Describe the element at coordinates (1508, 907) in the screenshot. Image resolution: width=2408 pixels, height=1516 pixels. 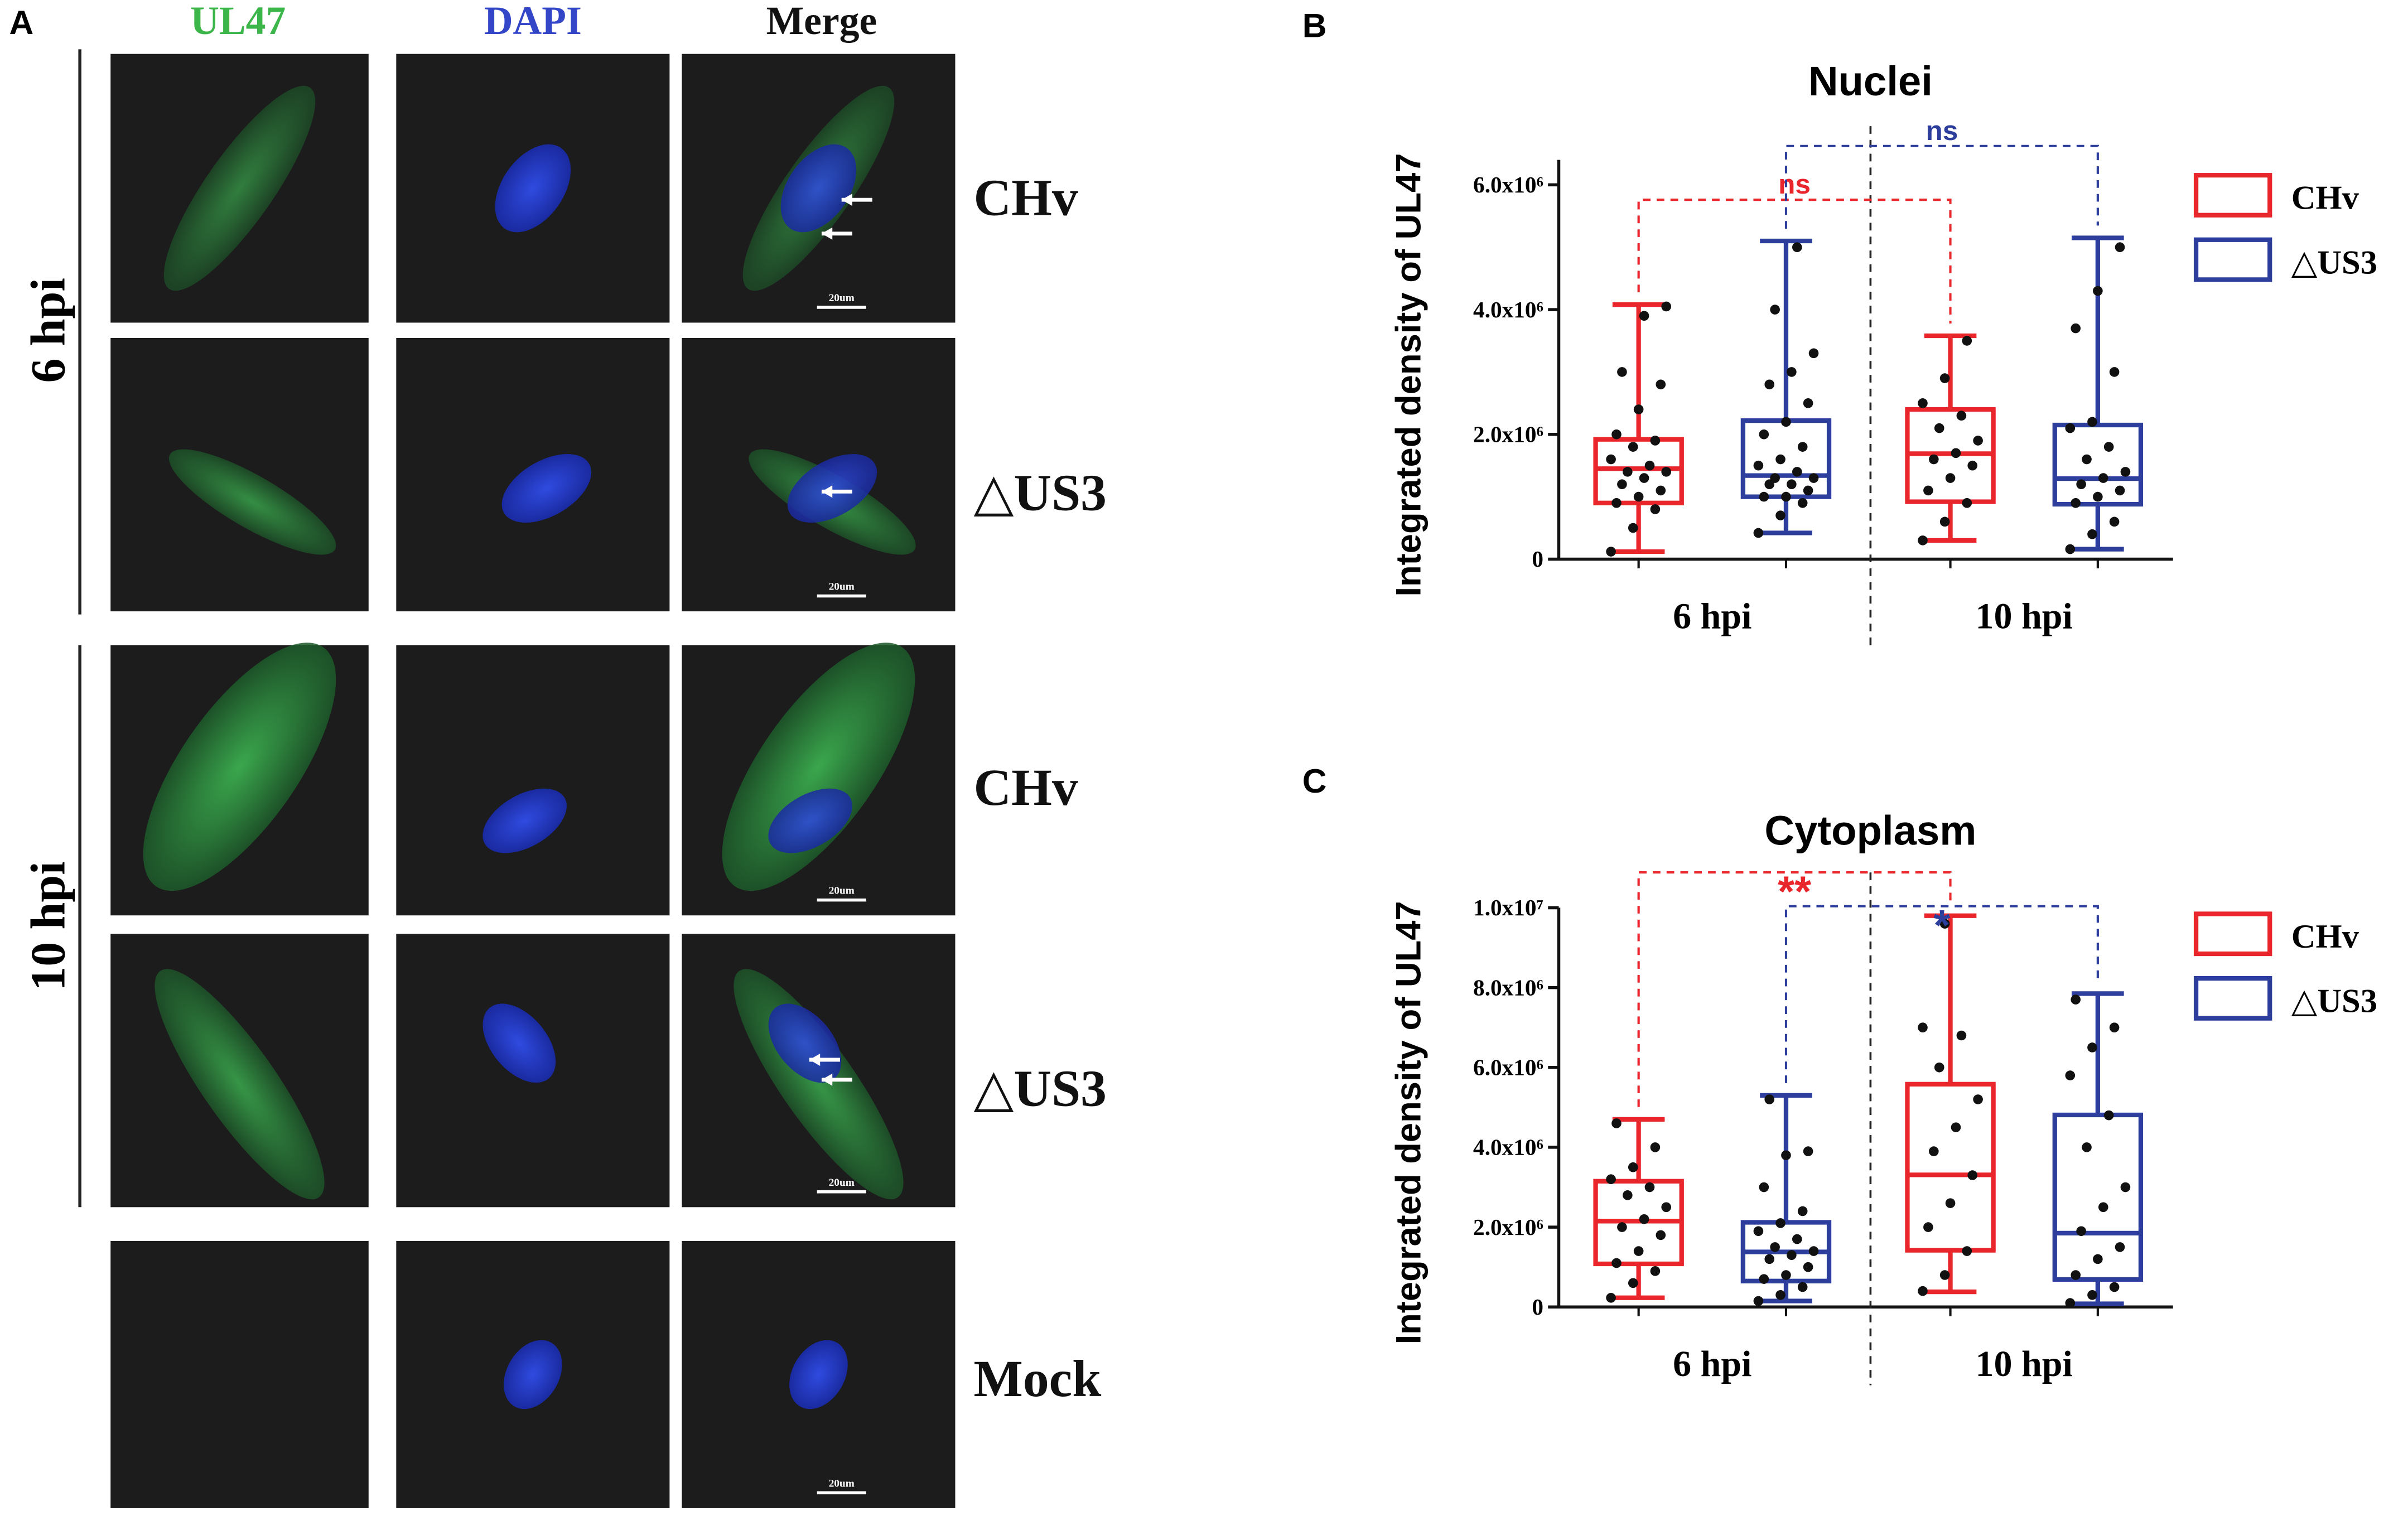
I see `y-tick-label: 1.0x10⁷` at that location.